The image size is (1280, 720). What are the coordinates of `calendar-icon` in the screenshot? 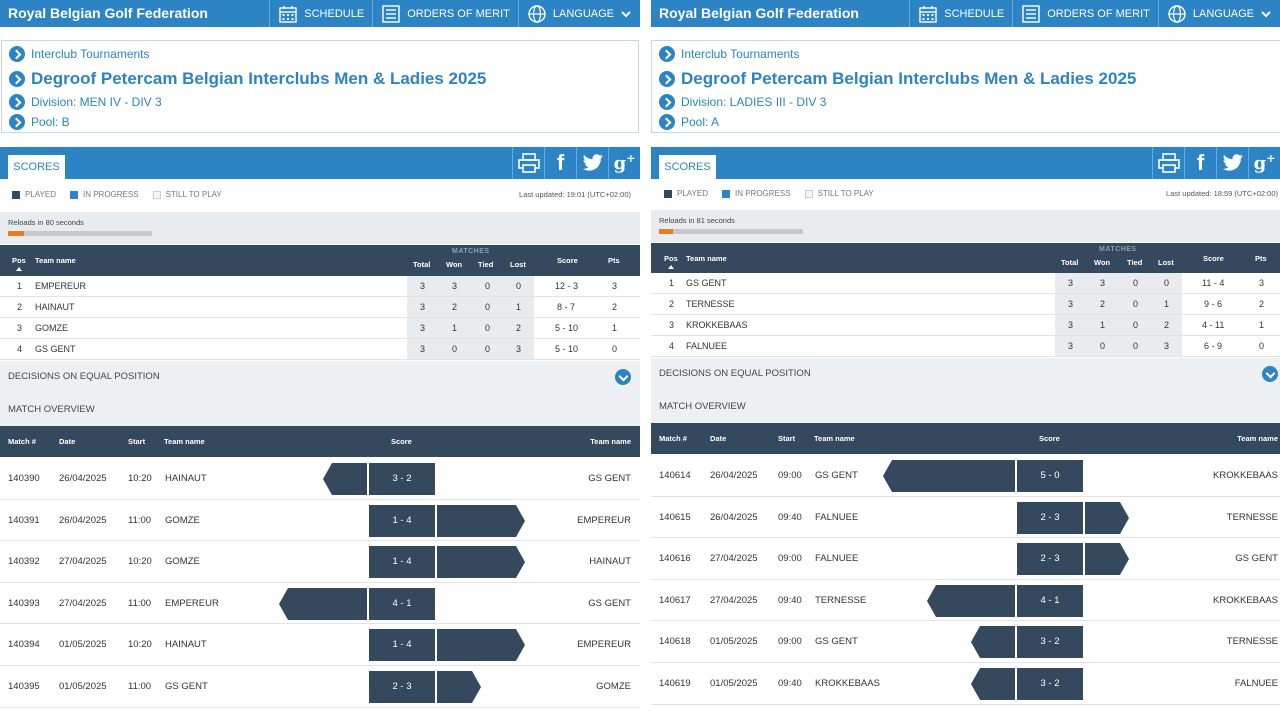 It's located at (288, 14).